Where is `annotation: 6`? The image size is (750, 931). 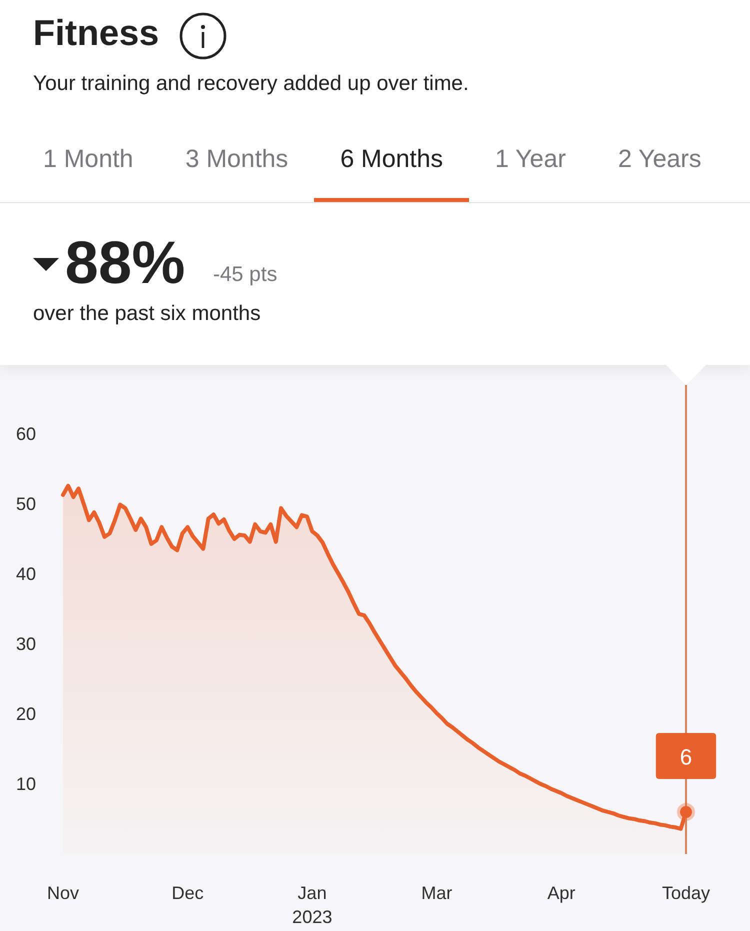
annotation: 6 is located at coordinates (686, 757).